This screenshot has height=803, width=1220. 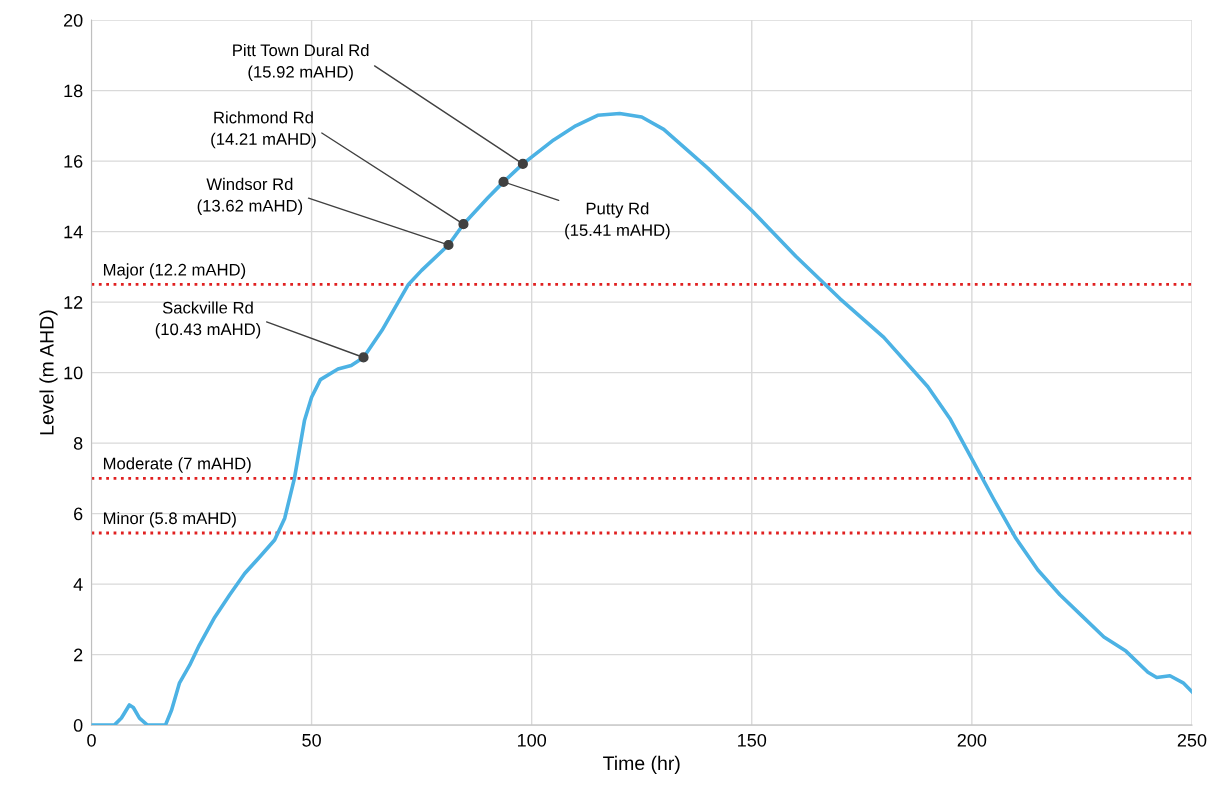 I want to click on y-tick-label: 14, so click(x=73, y=232).